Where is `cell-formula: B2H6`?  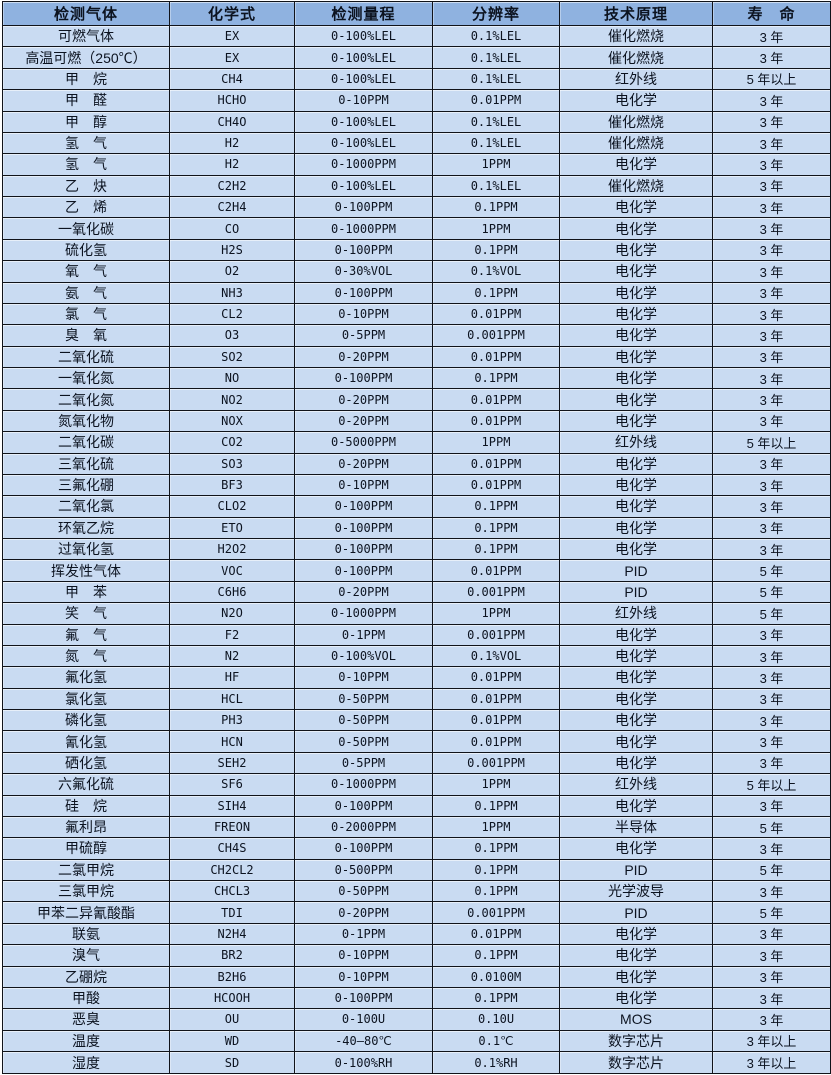 cell-formula: B2H6 is located at coordinates (232, 976).